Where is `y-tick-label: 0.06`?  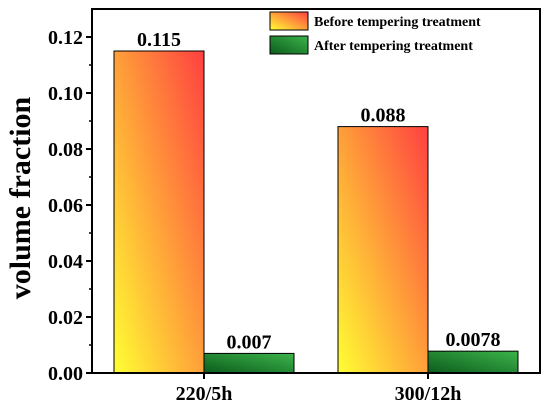
y-tick-label: 0.06 is located at coordinates (65, 206).